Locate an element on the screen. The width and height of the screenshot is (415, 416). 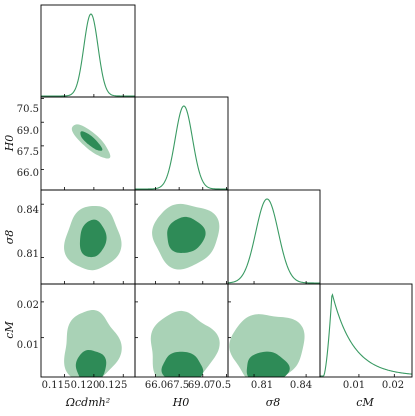
ylabel-h0: H0 is located at coordinates (9, 144).